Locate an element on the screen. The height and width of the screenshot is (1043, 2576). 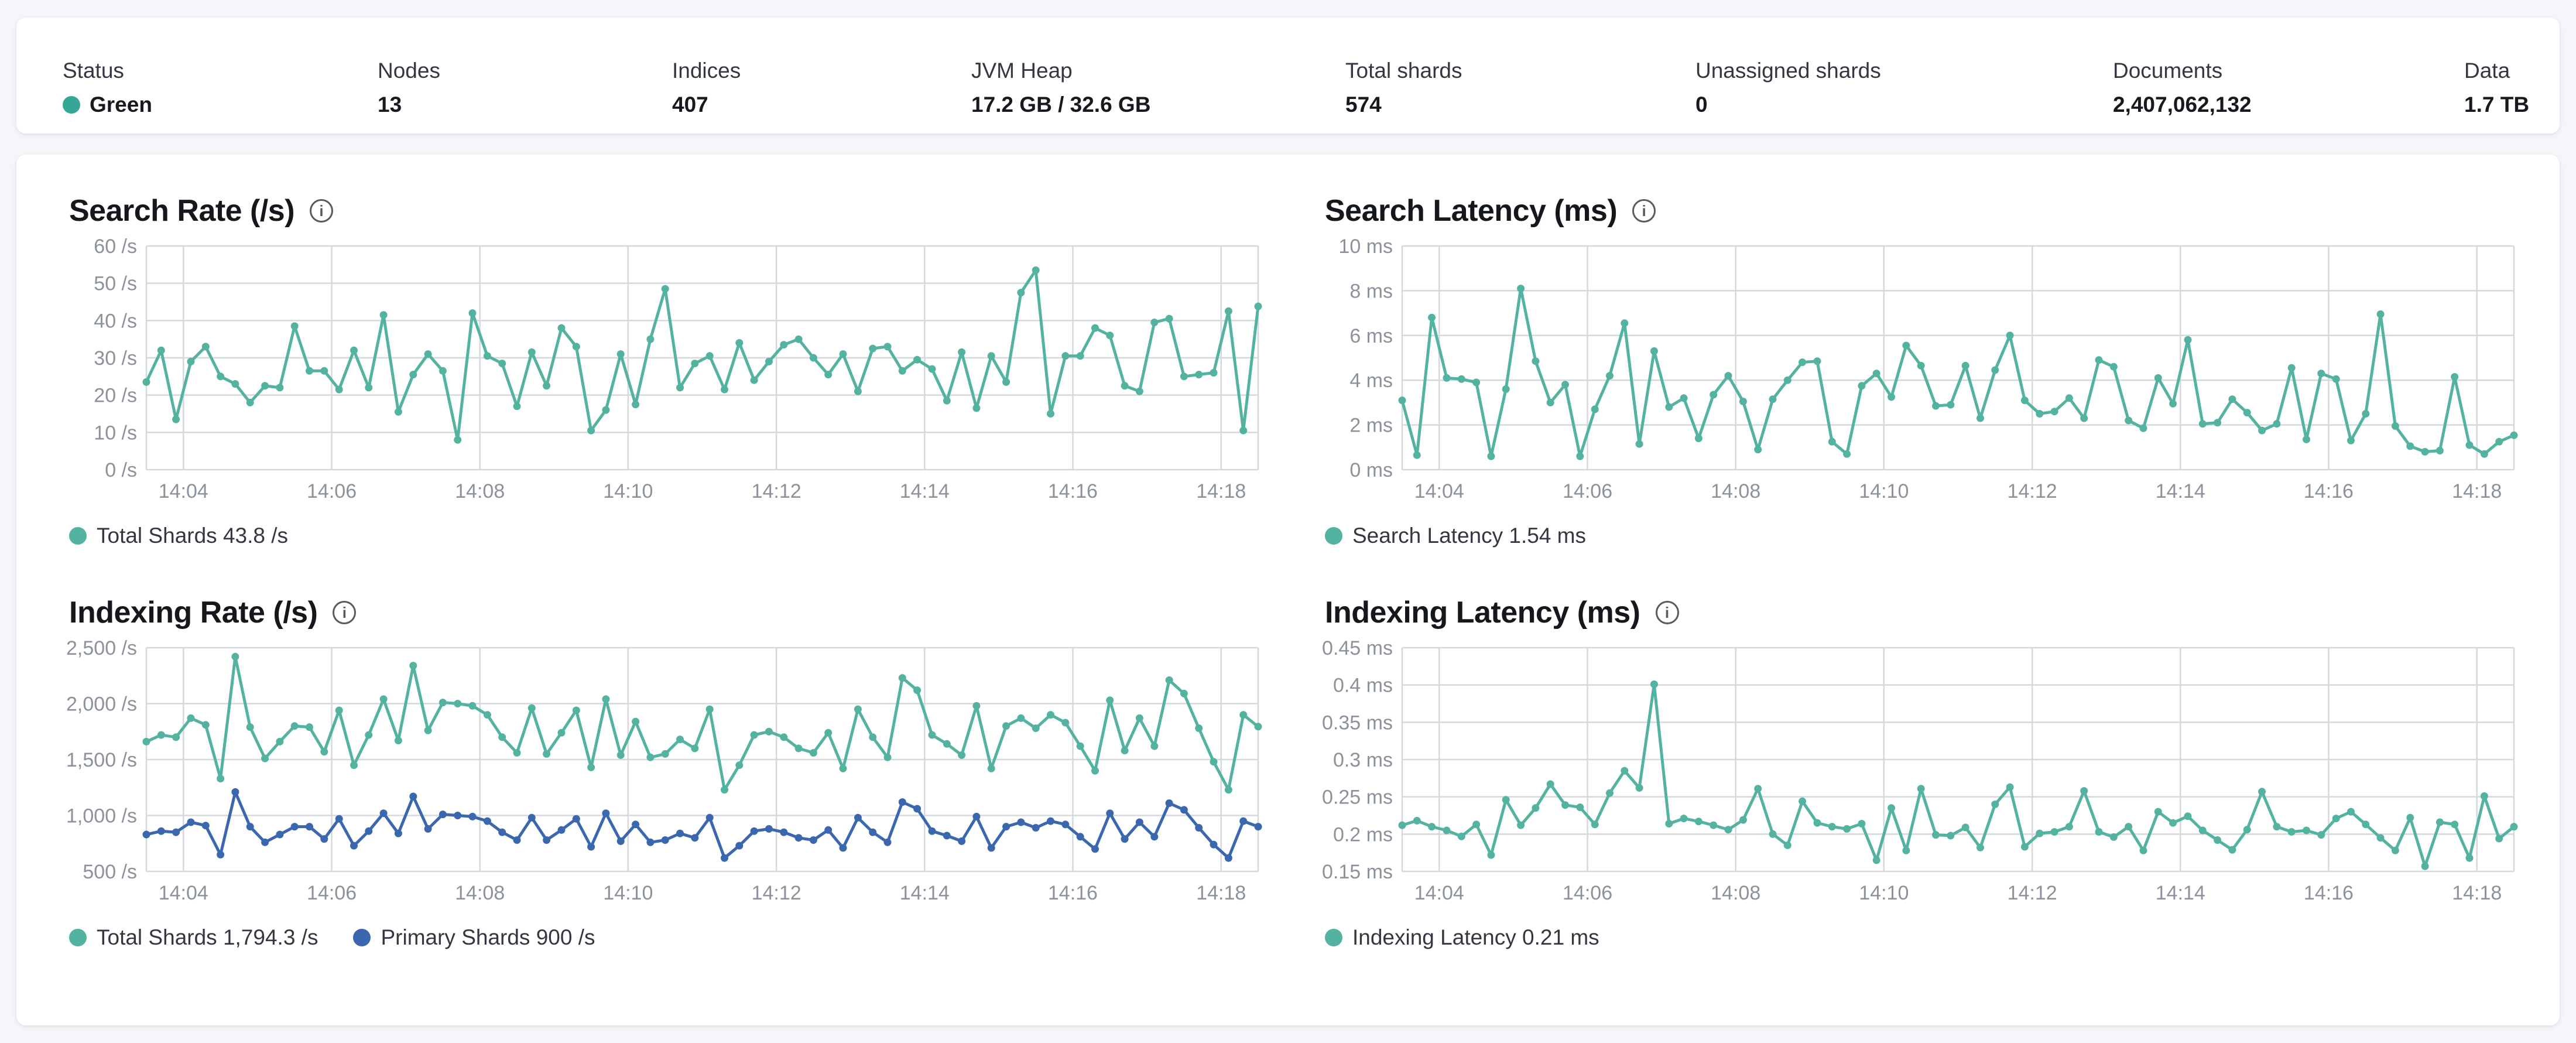
legend-label: Primary Shards 900 /s is located at coordinates (488, 937).